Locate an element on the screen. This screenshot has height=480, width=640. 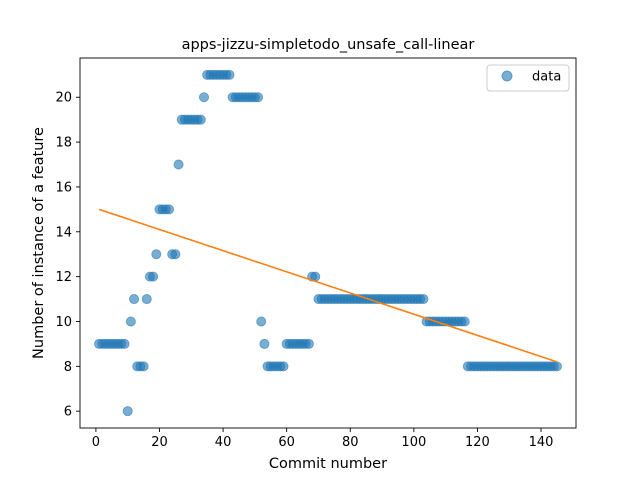
y-tick-label: 6 is located at coordinates (68, 412).